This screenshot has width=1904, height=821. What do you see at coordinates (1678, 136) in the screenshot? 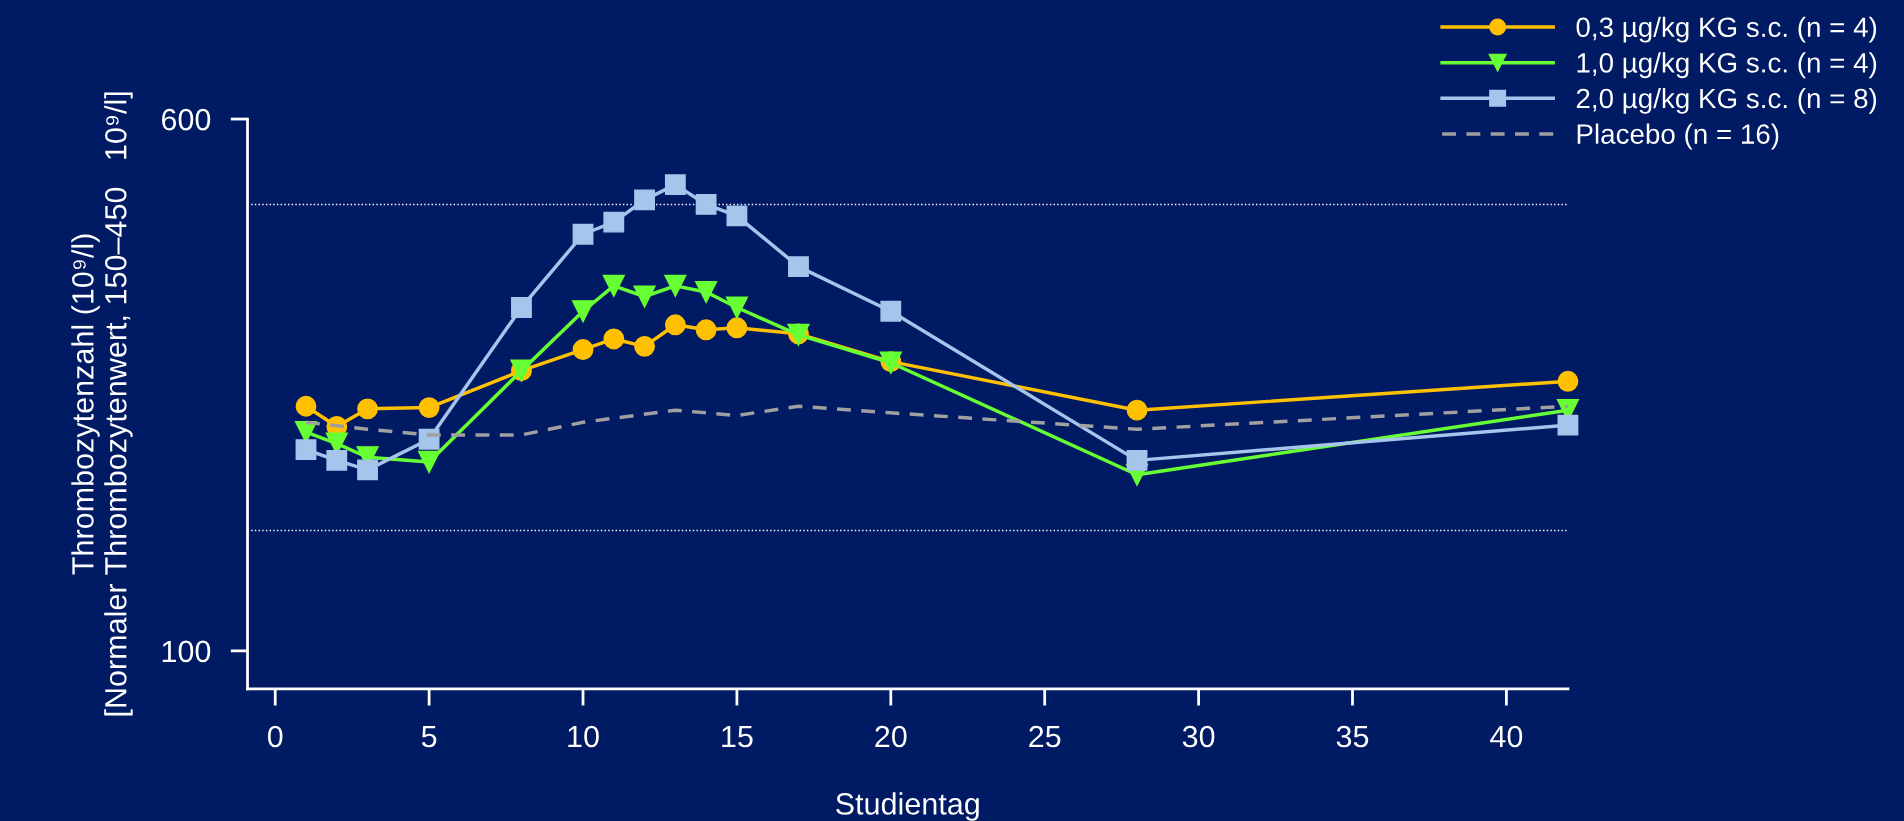
I see `legend-label: Placebo (n = 16)` at bounding box center [1678, 136].